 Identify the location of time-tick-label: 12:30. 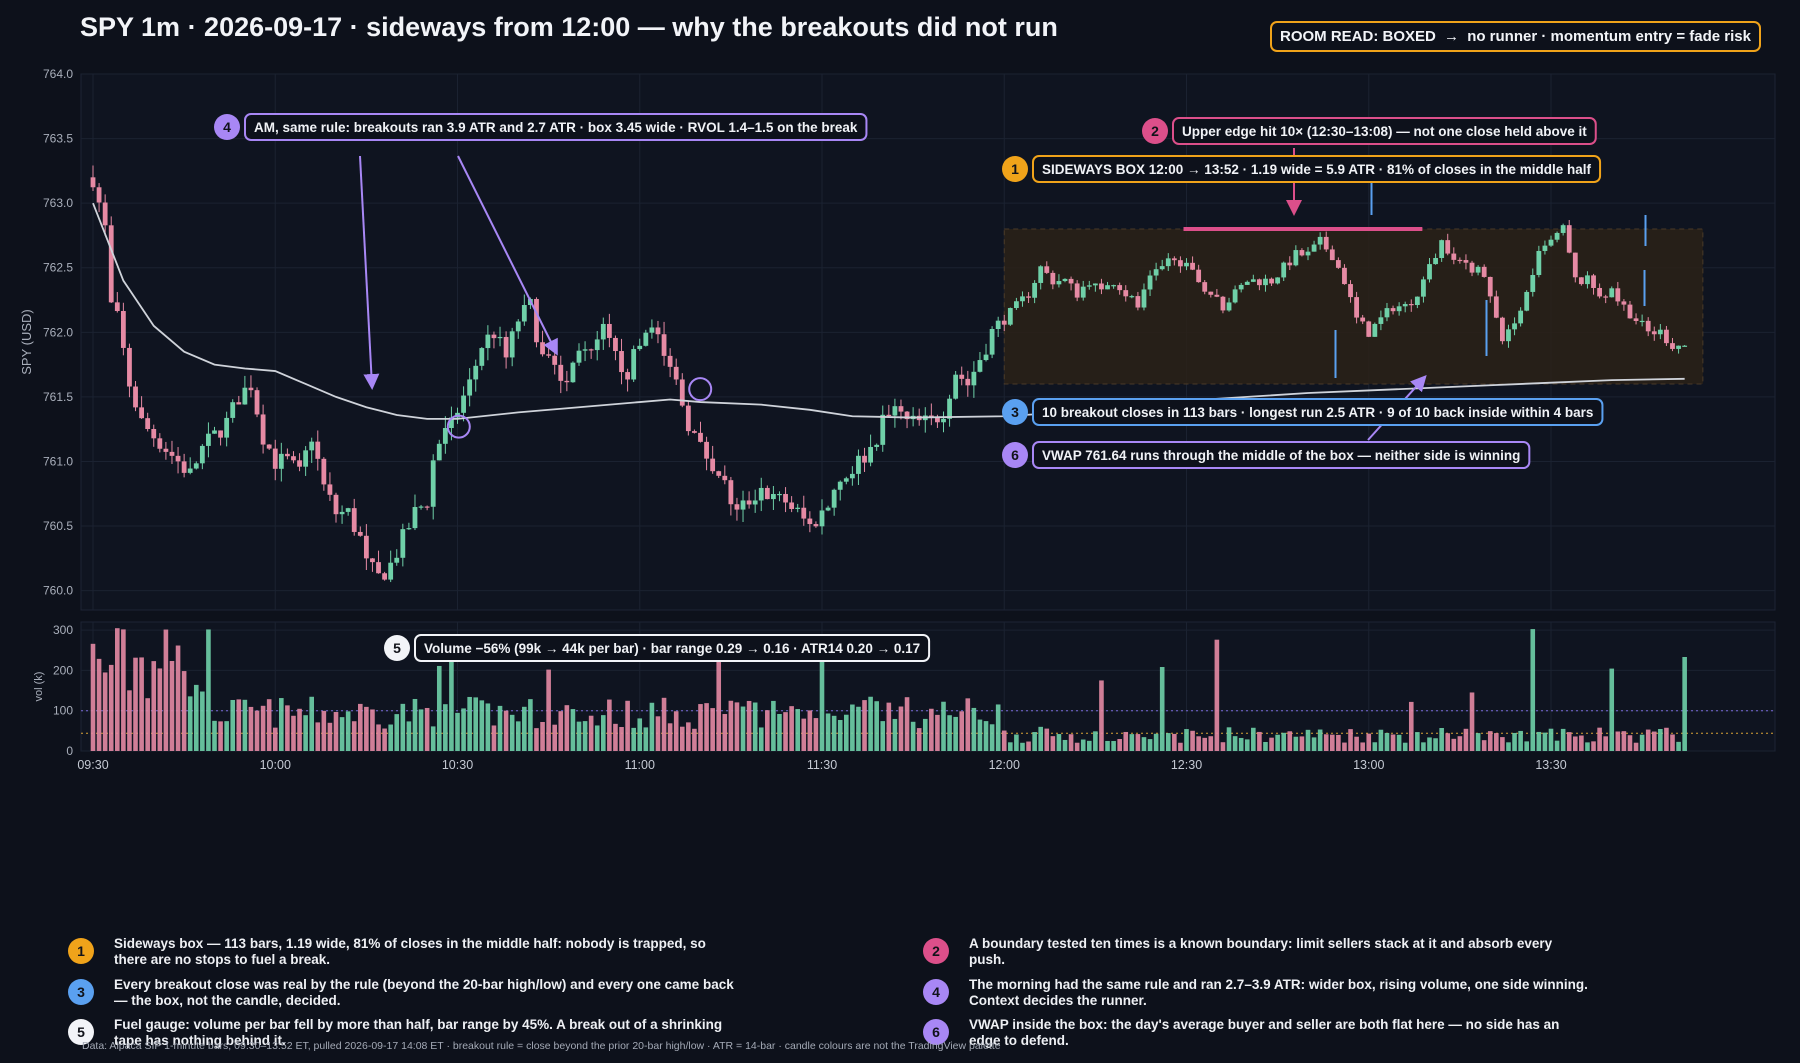
(1186, 765).